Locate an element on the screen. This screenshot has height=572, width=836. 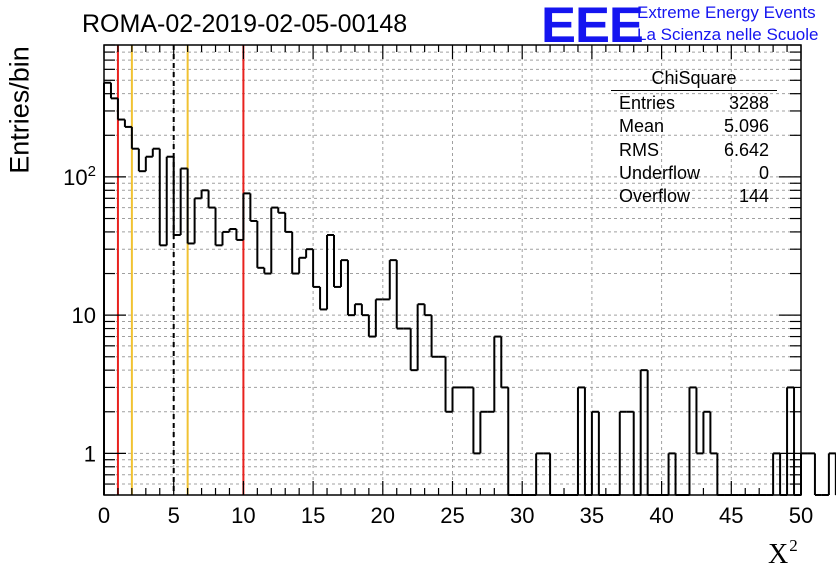
stats-value: 0 is located at coordinates (763, 172).